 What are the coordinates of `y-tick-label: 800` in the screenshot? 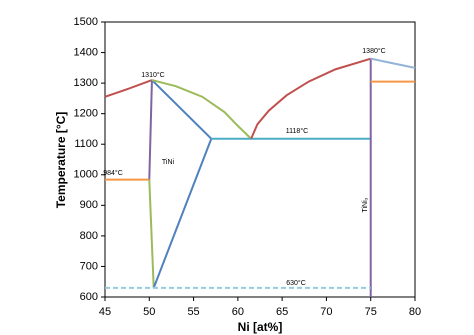 It's located at (89, 236).